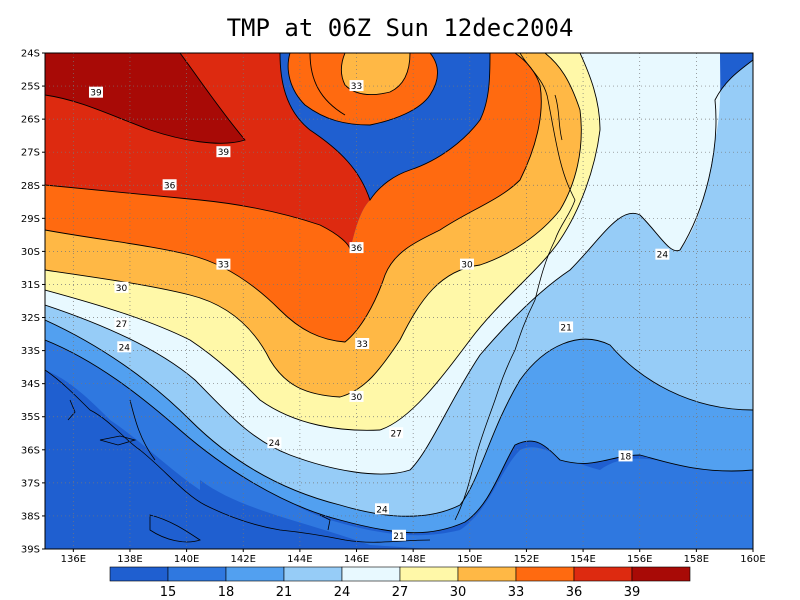 This screenshot has width=800, height=600. What do you see at coordinates (30, 483) in the screenshot?
I see `lat-tick-label: 37S` at bounding box center [30, 483].